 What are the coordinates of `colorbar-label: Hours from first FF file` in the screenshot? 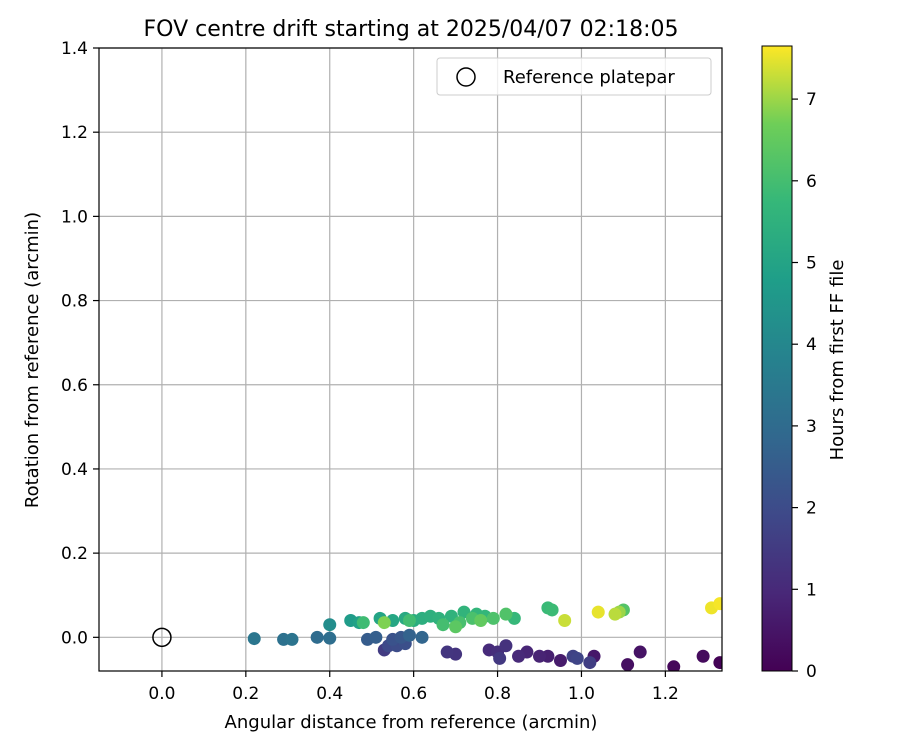 It's located at (837, 360).